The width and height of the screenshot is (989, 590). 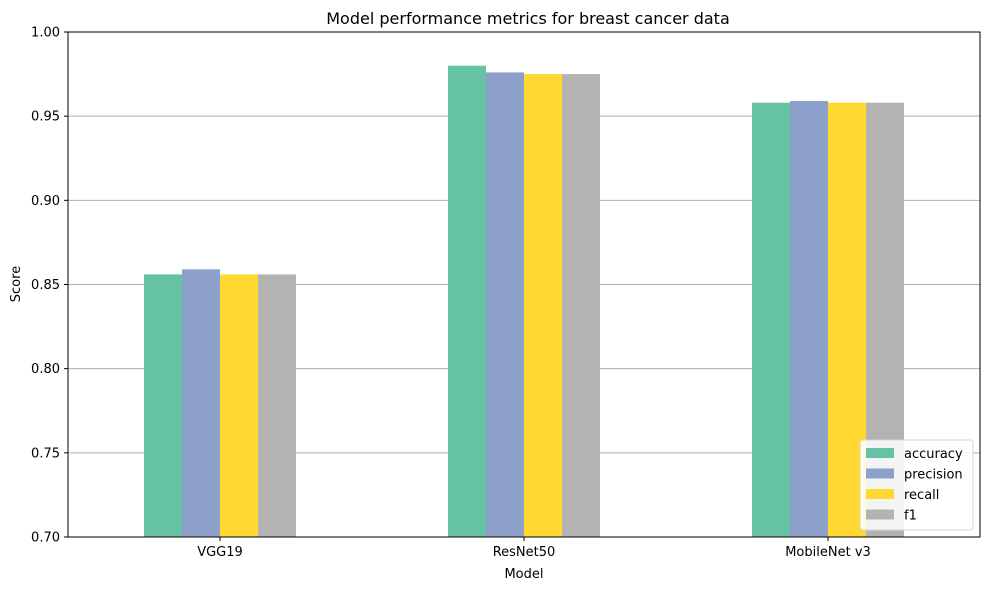 I want to click on y-axis-ticks: 0.70 0.75 0.80 0.85 0.90 0.95 1.00, so click(x=49, y=286).